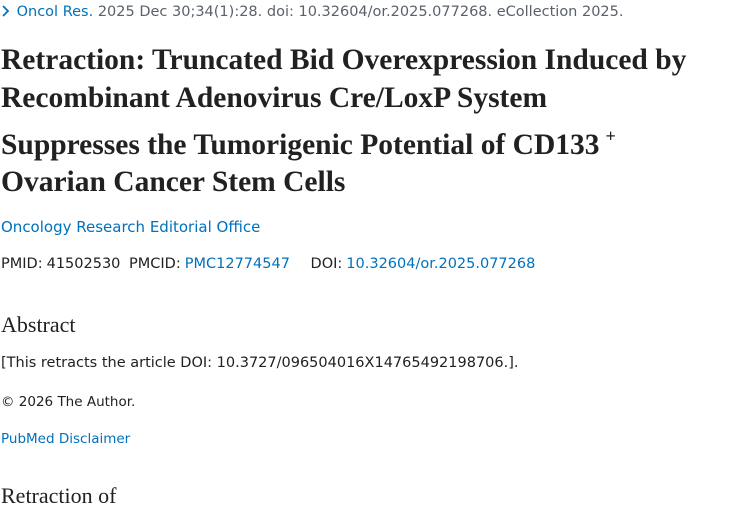  I want to click on doi-link: 10.32604/or.2025.077268, so click(441, 264).